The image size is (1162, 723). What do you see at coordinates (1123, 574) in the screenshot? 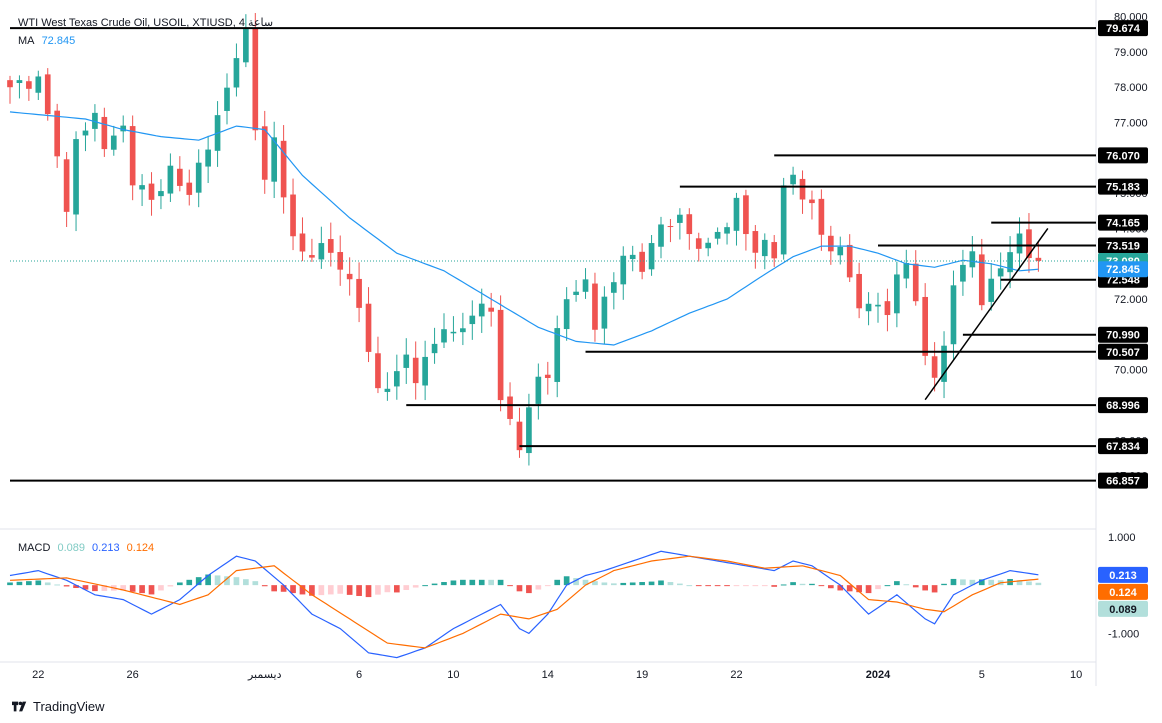
I see `macd-line-tag-bg` at bounding box center [1123, 574].